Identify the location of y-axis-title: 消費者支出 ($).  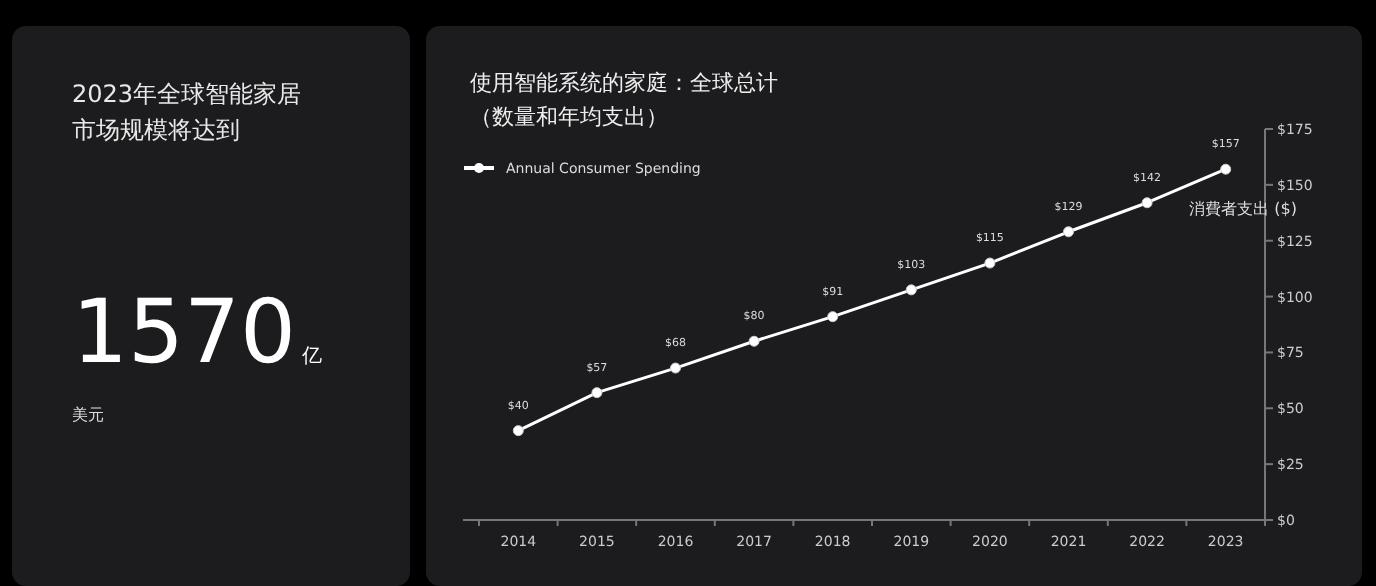
(1243, 208).